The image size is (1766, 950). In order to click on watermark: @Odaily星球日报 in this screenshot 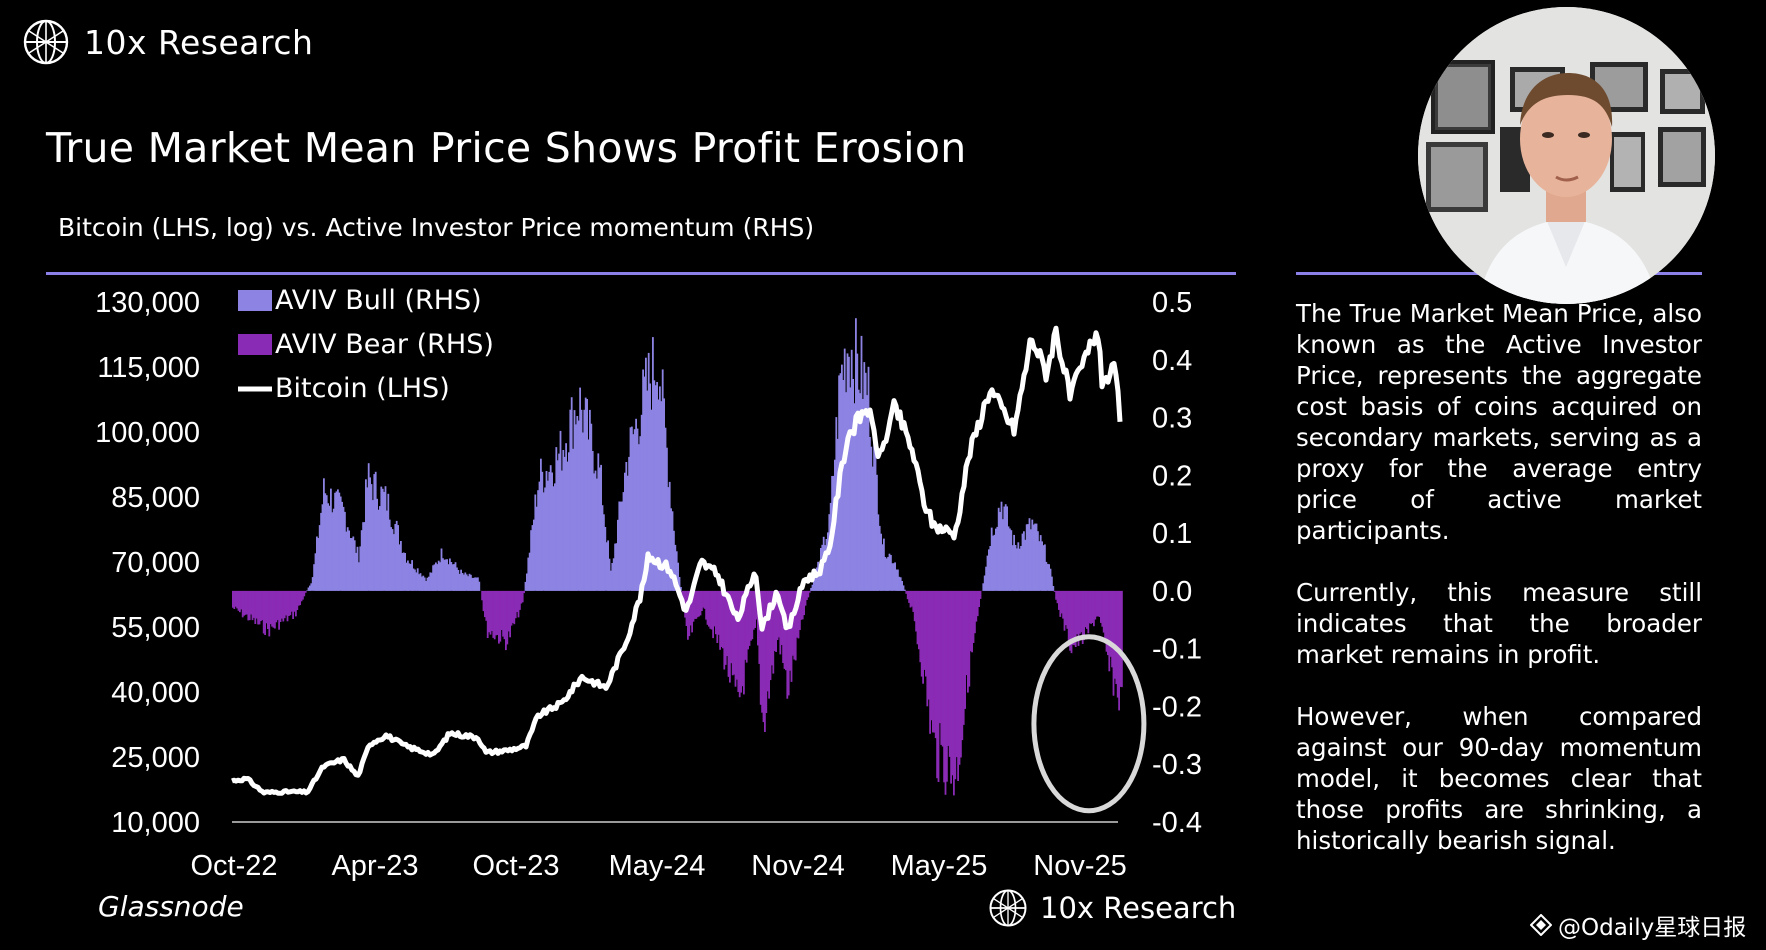, I will do `click(1638, 925)`.